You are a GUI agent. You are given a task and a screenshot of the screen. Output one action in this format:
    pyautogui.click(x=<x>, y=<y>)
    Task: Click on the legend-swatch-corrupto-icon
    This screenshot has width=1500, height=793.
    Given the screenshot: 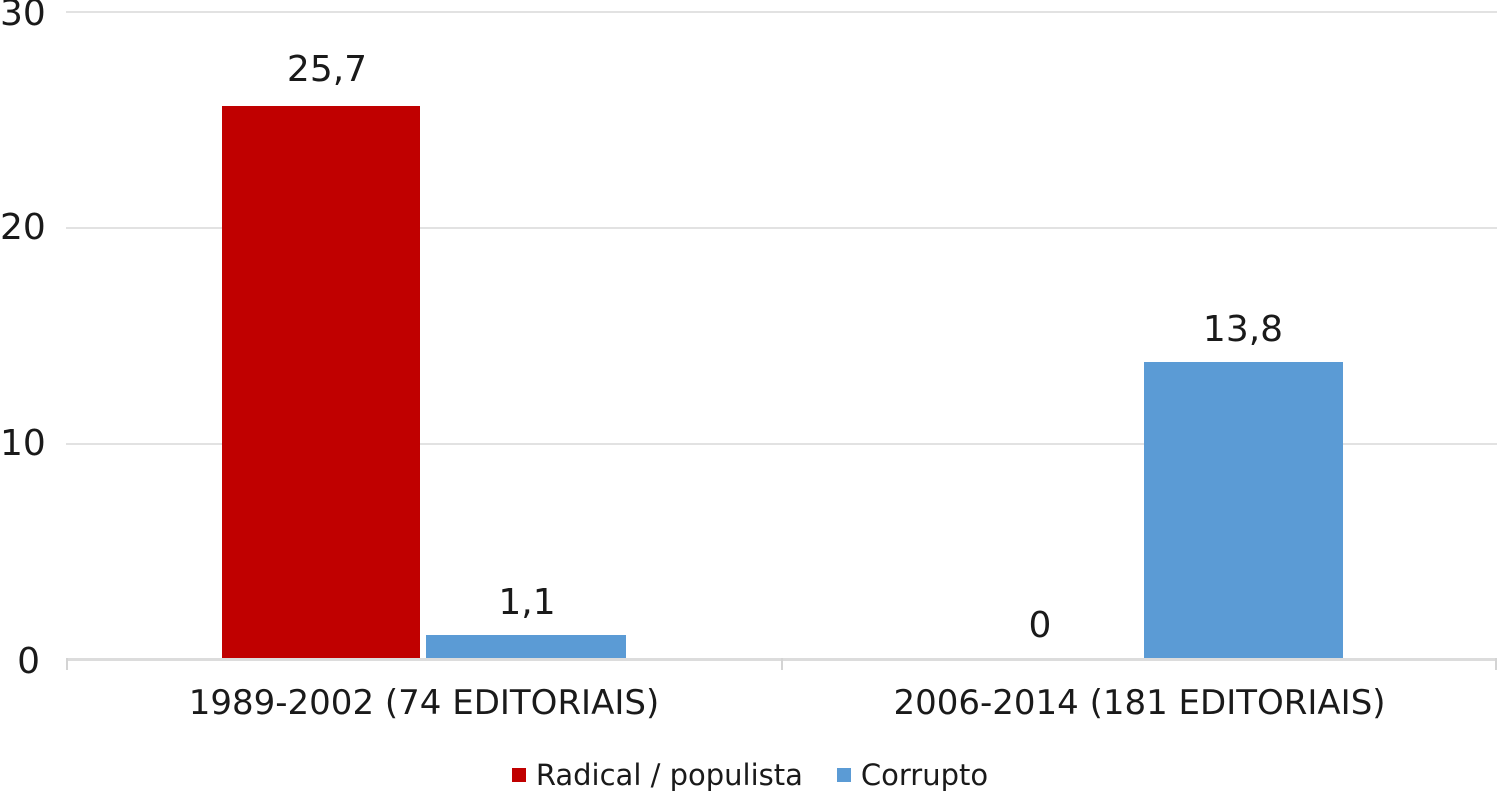 What is the action you would take?
    pyautogui.click(x=843, y=775)
    